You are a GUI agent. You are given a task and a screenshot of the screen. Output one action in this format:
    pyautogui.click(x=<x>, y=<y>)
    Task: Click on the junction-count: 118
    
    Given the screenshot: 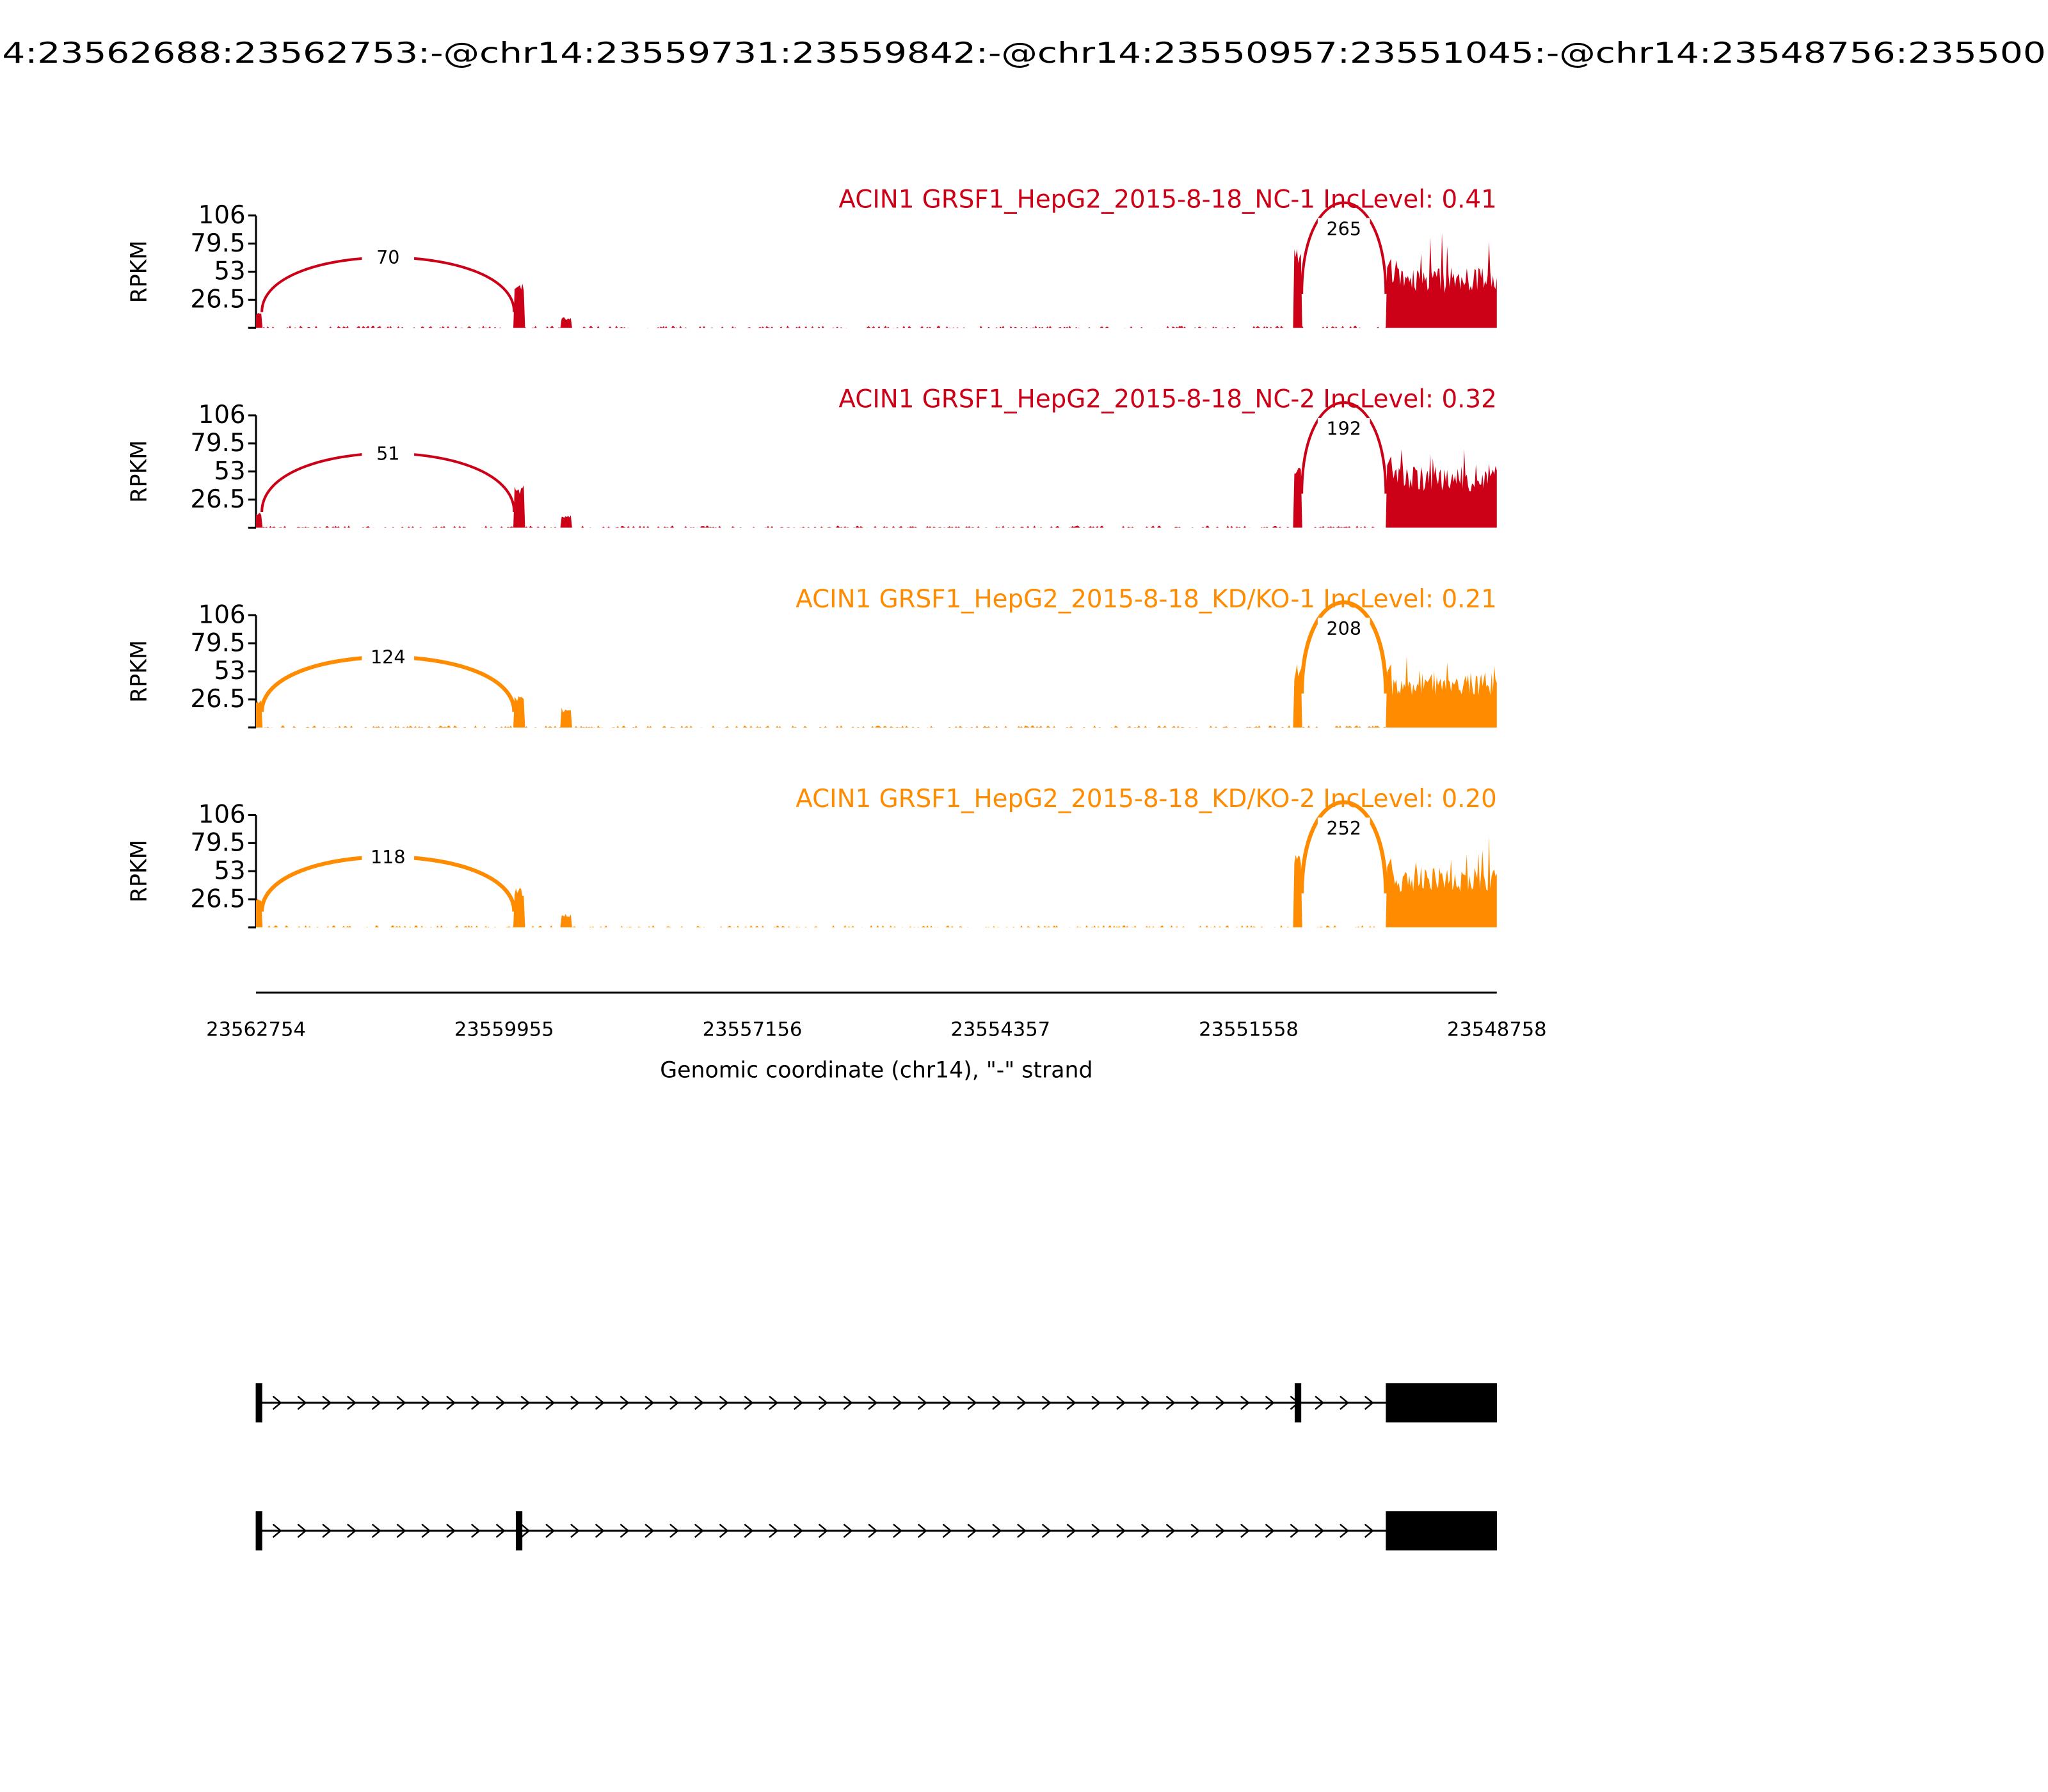 What is the action you would take?
    pyautogui.click(x=388, y=857)
    